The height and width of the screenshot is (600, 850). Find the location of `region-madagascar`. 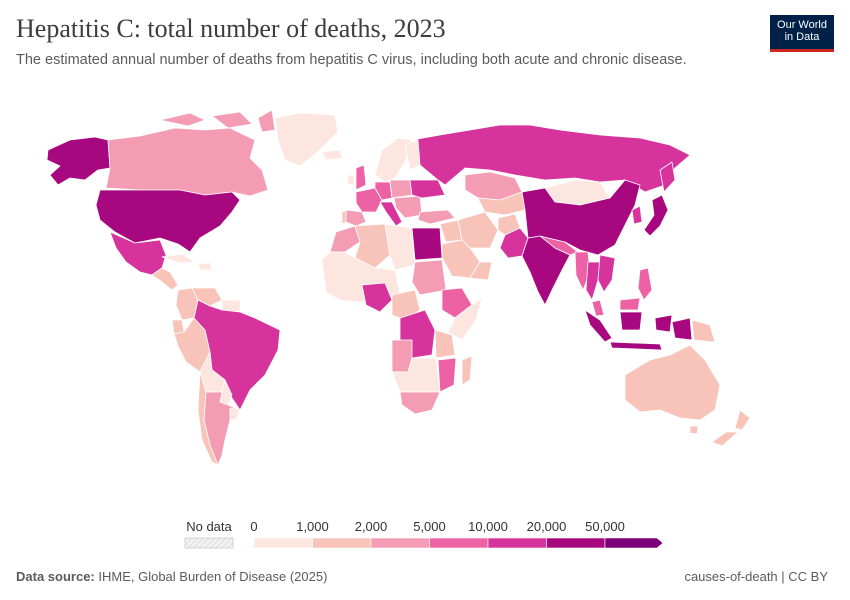

region-madagascar is located at coordinates (467, 370).